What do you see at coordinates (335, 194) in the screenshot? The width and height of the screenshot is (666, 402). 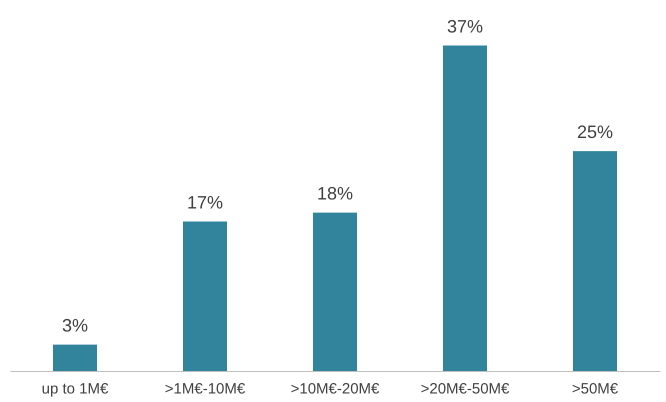 I see `data-label: 18%` at bounding box center [335, 194].